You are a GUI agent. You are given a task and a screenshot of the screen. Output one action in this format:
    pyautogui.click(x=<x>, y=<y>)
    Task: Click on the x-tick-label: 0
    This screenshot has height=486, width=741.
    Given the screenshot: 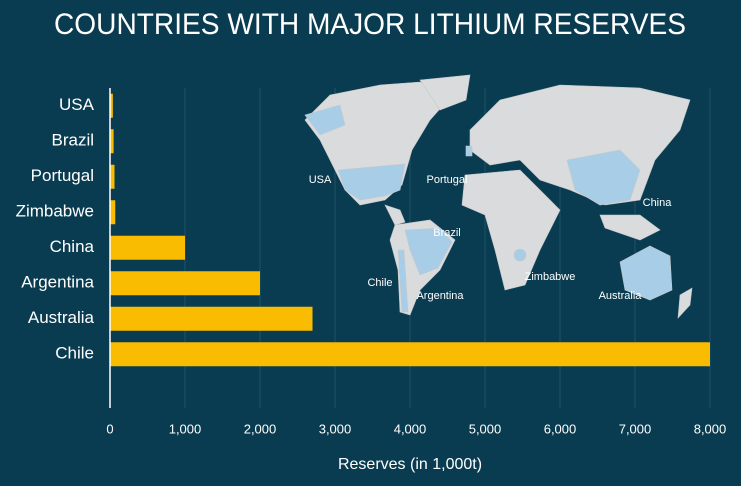 What is the action you would take?
    pyautogui.click(x=109, y=428)
    